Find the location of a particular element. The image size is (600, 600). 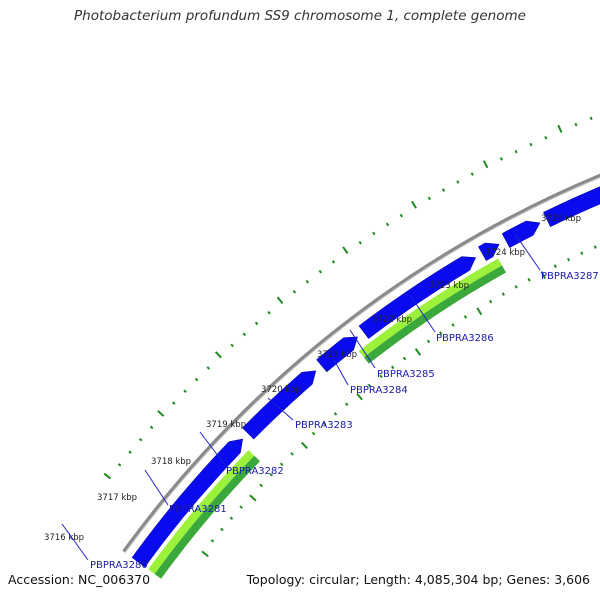

kbp-label: 3720 kbp is located at coordinates (281, 390).